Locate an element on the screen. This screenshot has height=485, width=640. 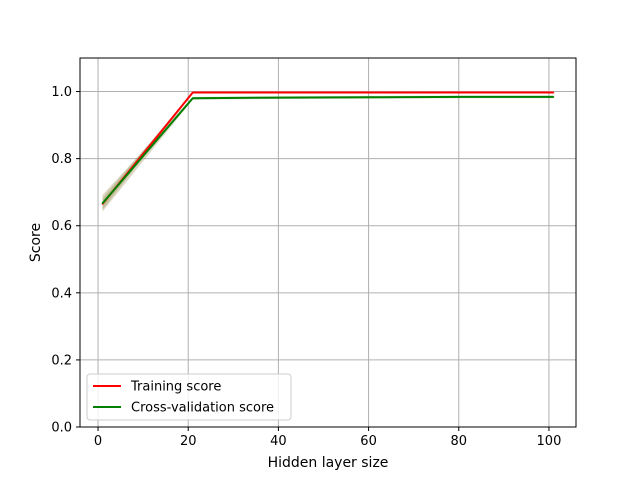
legend: Training score Cross-validation score is located at coordinates (189, 397).